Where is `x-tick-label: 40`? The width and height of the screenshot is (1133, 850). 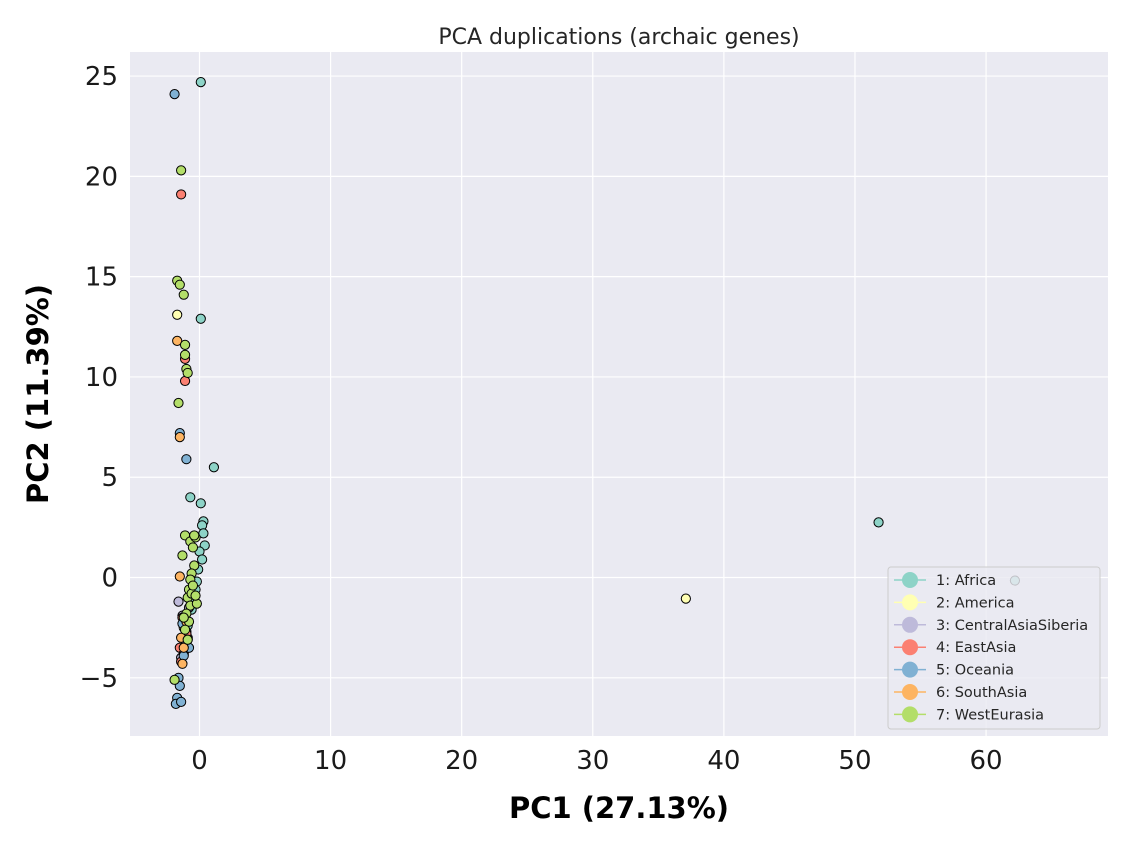
x-tick-label: 40 is located at coordinates (723, 761).